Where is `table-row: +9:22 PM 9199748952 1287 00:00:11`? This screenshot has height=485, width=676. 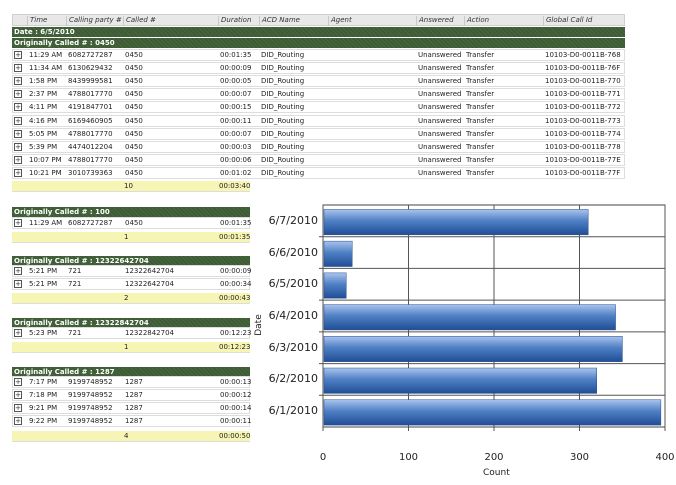 table-row: +9:22 PM 9199748952 1287 00:00:11 is located at coordinates (132, 421).